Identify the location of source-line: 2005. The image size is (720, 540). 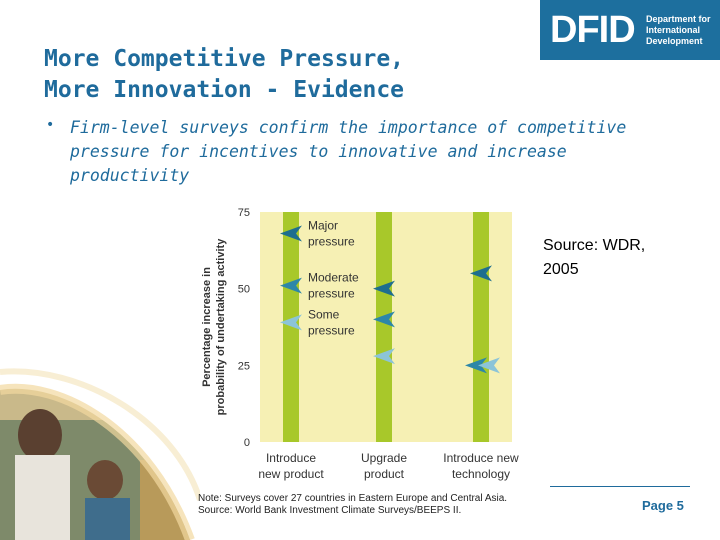
(561, 269).